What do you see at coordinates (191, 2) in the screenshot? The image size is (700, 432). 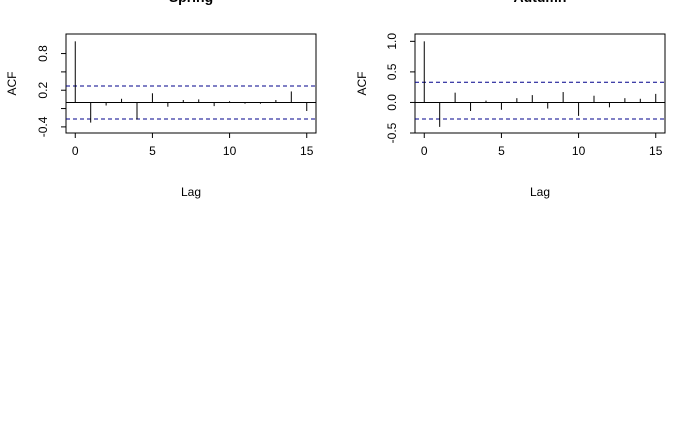 I see `chart-title: Spring` at bounding box center [191, 2].